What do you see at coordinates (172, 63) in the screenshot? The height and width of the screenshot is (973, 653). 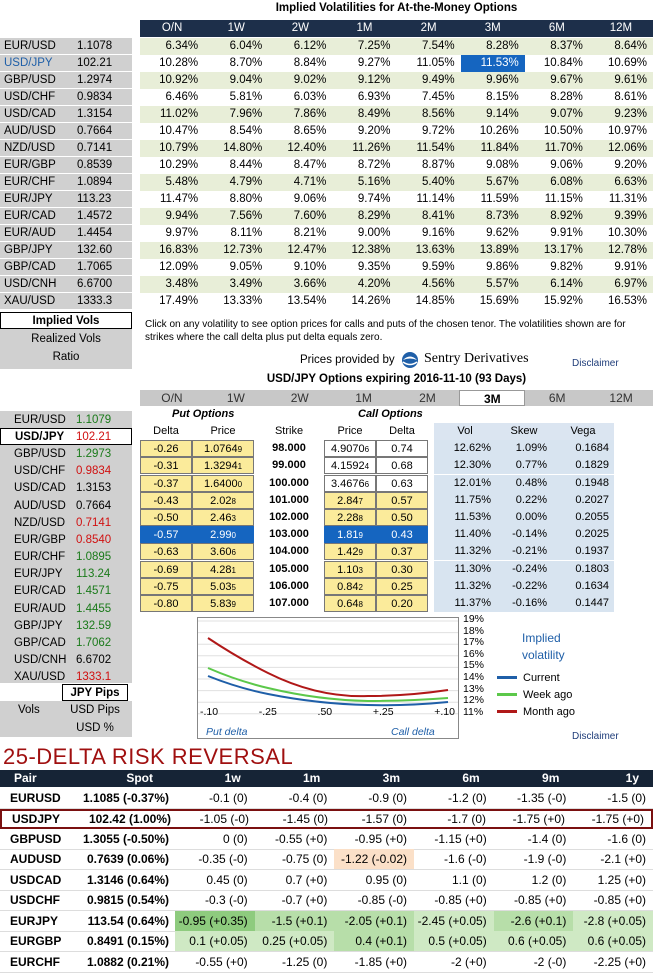 I see `vol-cell: 10.28%` at bounding box center [172, 63].